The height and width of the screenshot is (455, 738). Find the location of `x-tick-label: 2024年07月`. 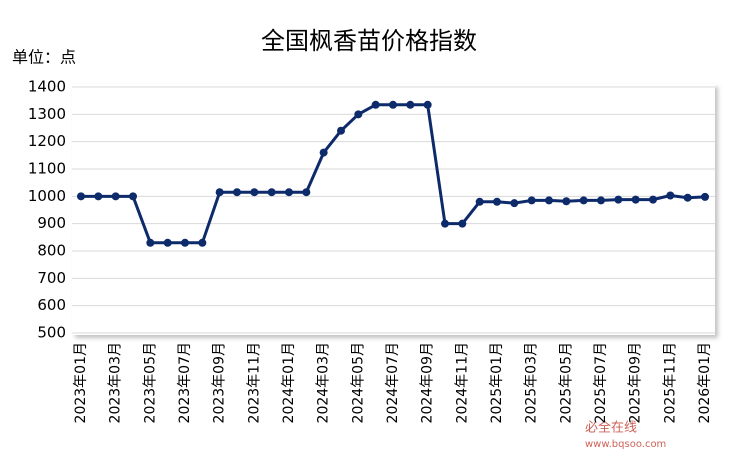

x-tick-label: 2024年07月 is located at coordinates (393, 382).